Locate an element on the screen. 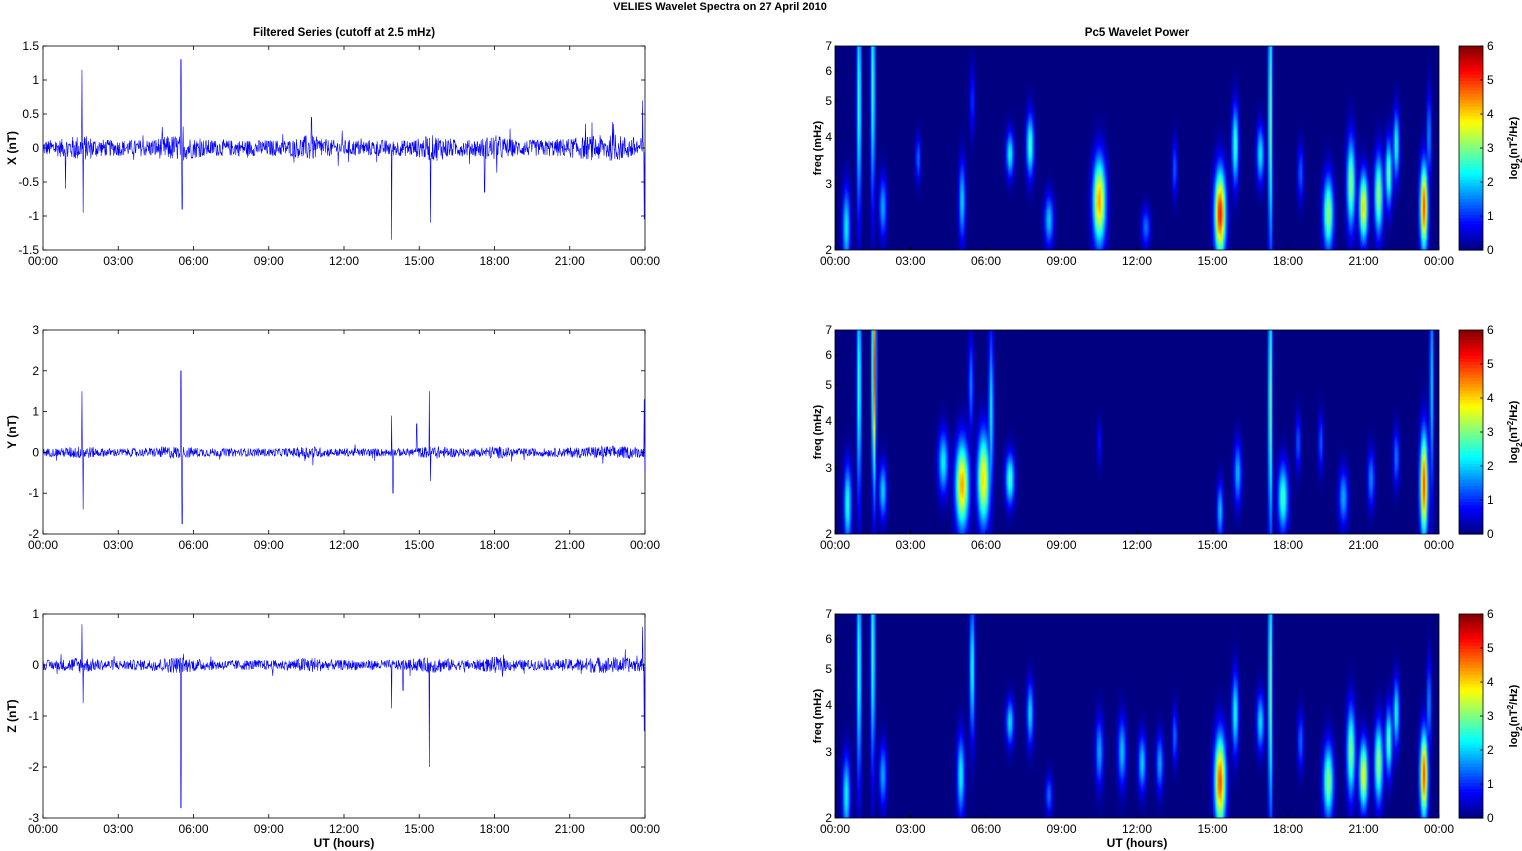 The height and width of the screenshot is (851, 1522). y-tick-label: 4 is located at coordinates (828, 137).